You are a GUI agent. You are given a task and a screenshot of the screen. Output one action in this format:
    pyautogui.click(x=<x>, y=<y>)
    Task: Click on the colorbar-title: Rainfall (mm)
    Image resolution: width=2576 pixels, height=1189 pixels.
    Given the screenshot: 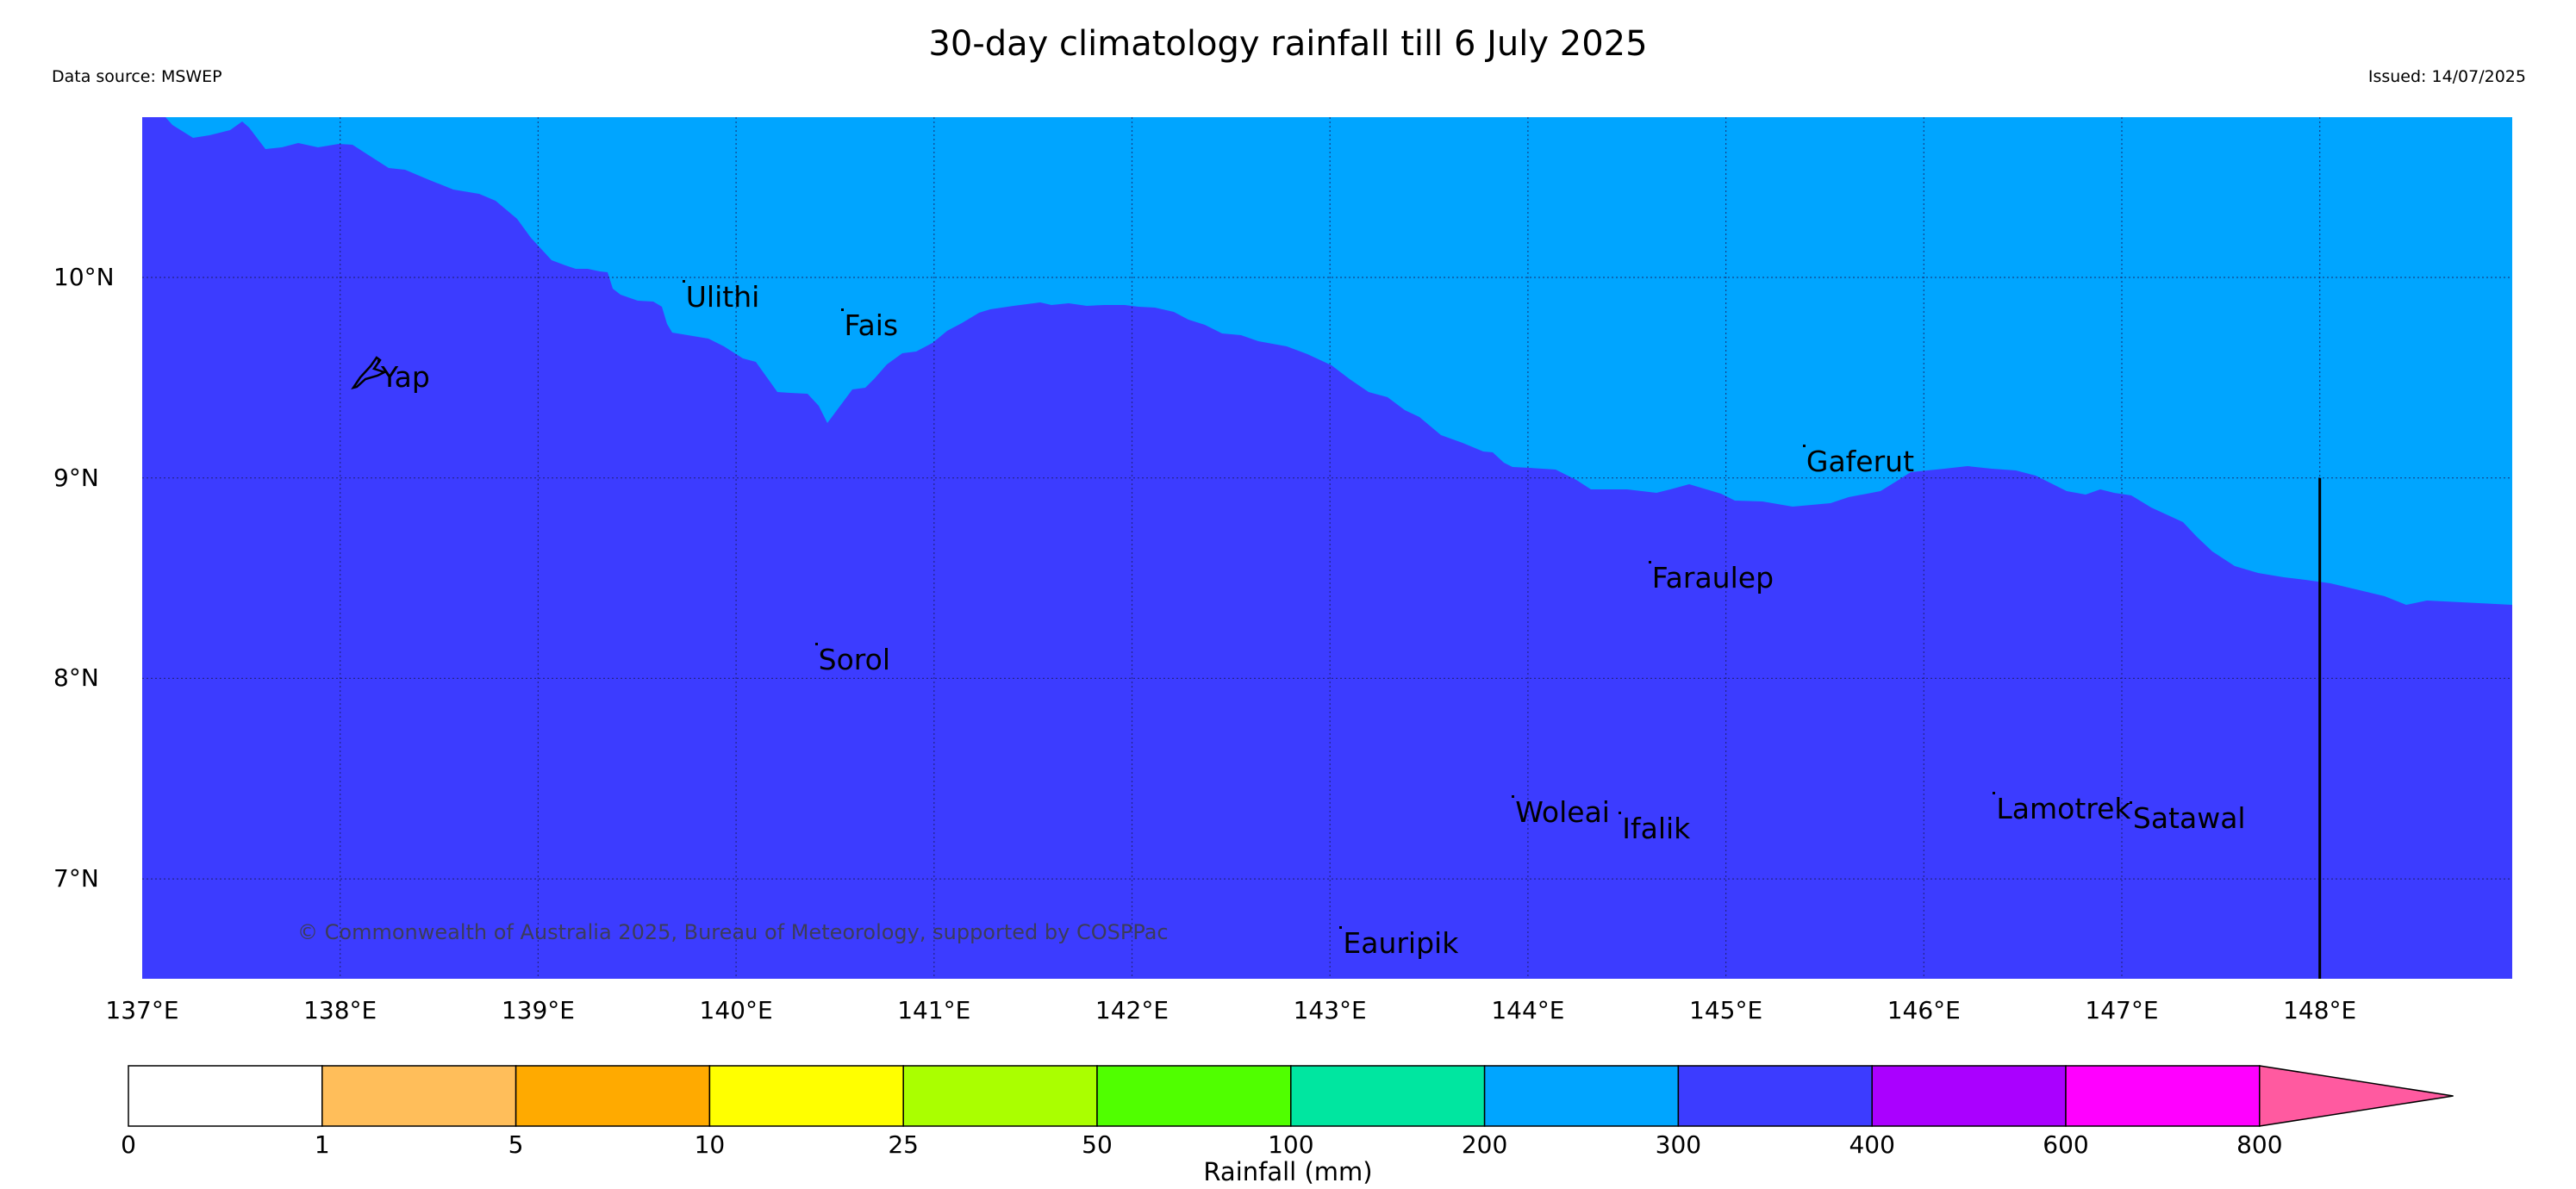 What is the action you would take?
    pyautogui.click(x=1288, y=1172)
    